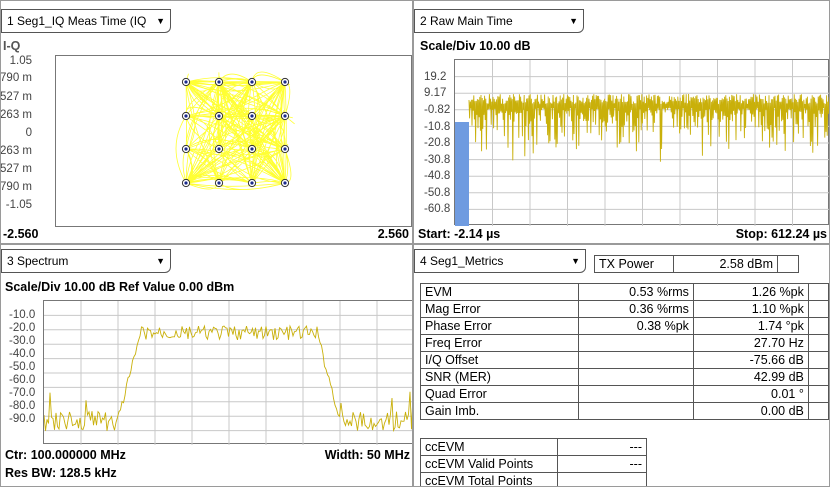 Image resolution: width=830 pixels, height=487 pixels. I want to click on metric-name: SNR (MER), so click(499, 377).